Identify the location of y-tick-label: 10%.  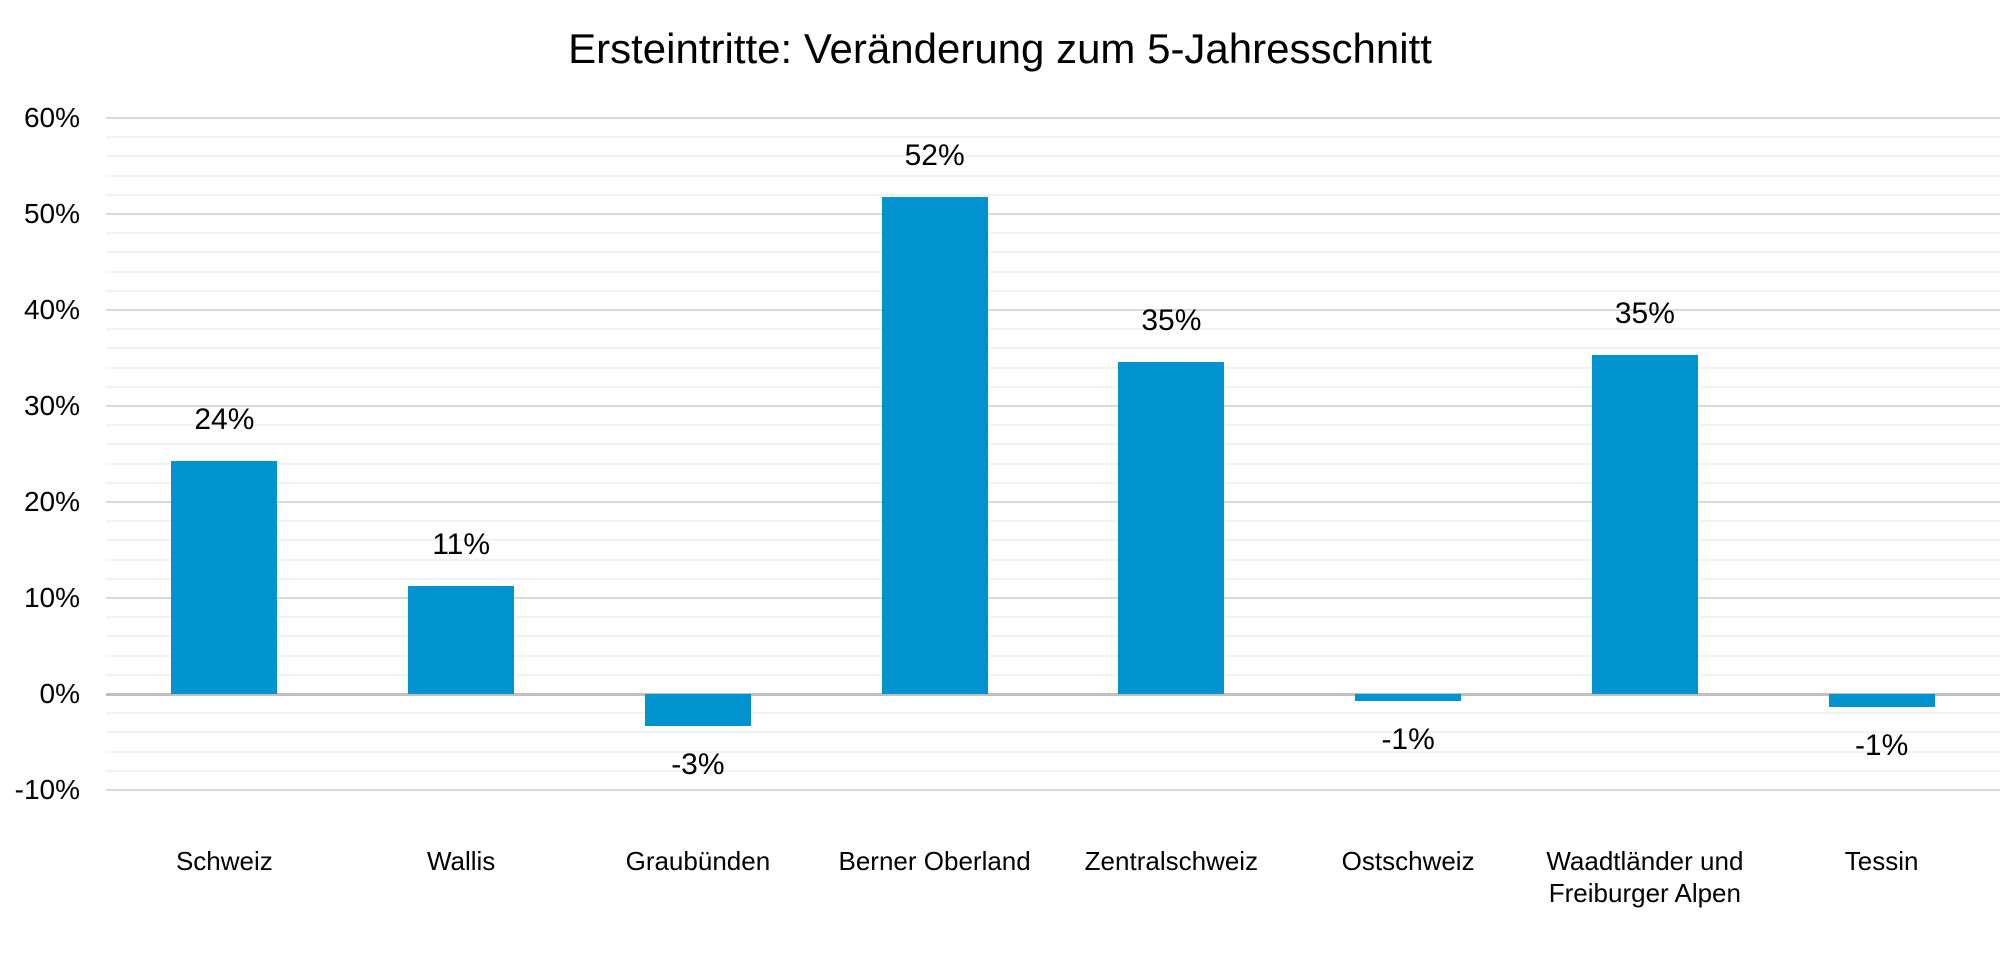
(51, 597).